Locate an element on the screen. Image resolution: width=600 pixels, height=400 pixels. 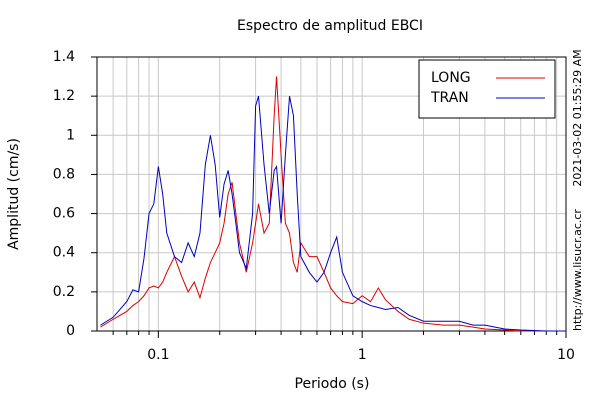
y-axis-label: Amplitud (cm/s) is located at coordinates (14, 194).